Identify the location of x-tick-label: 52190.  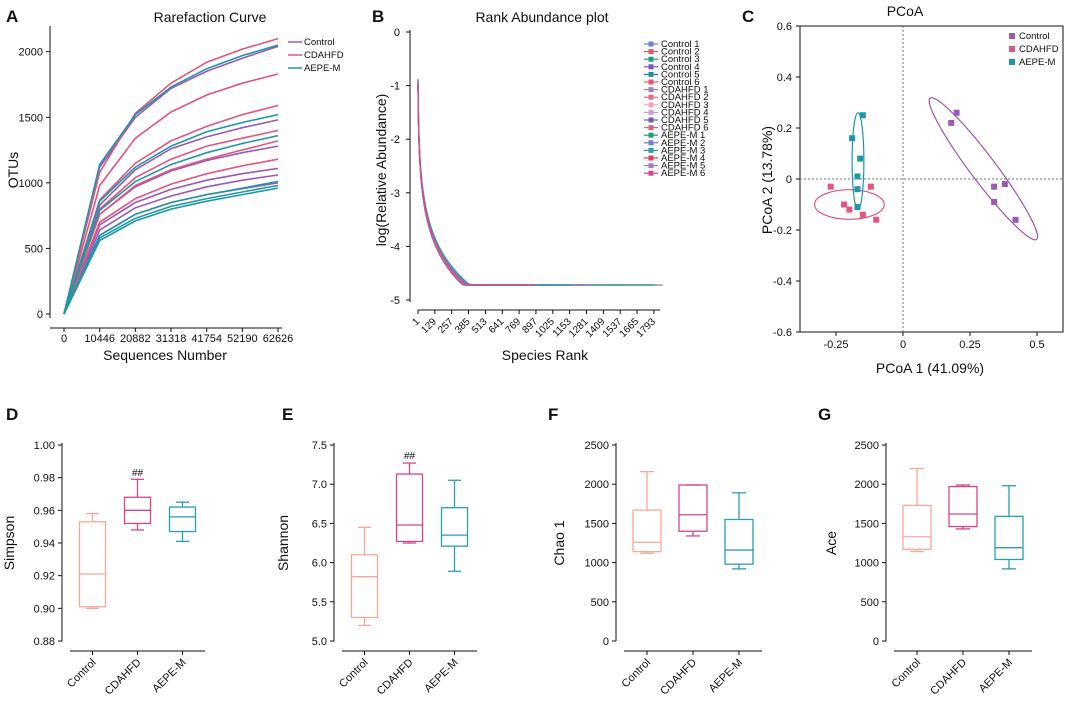
(242, 339).